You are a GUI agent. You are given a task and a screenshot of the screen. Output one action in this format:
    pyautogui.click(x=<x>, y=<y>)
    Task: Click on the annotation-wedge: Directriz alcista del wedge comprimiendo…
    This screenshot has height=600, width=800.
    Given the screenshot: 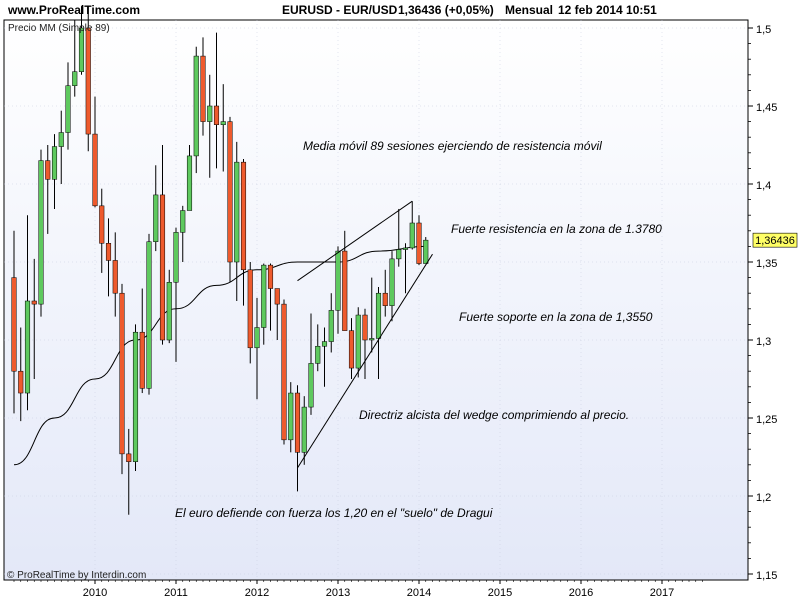 What is the action you would take?
    pyautogui.click(x=494, y=415)
    